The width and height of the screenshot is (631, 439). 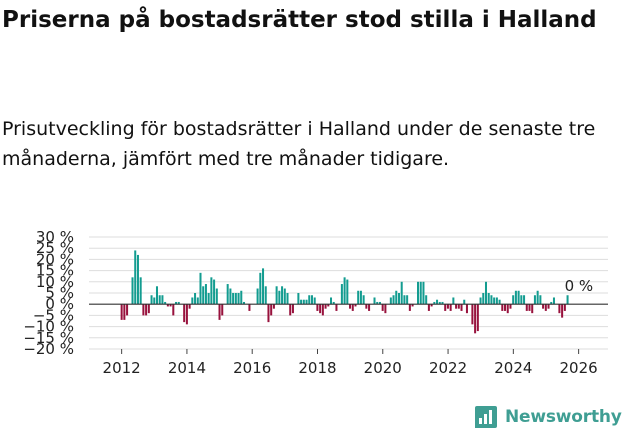 What do you see at coordinates (48, 338) in the screenshot?
I see `y-tick-label: −15 %` at bounding box center [48, 338].